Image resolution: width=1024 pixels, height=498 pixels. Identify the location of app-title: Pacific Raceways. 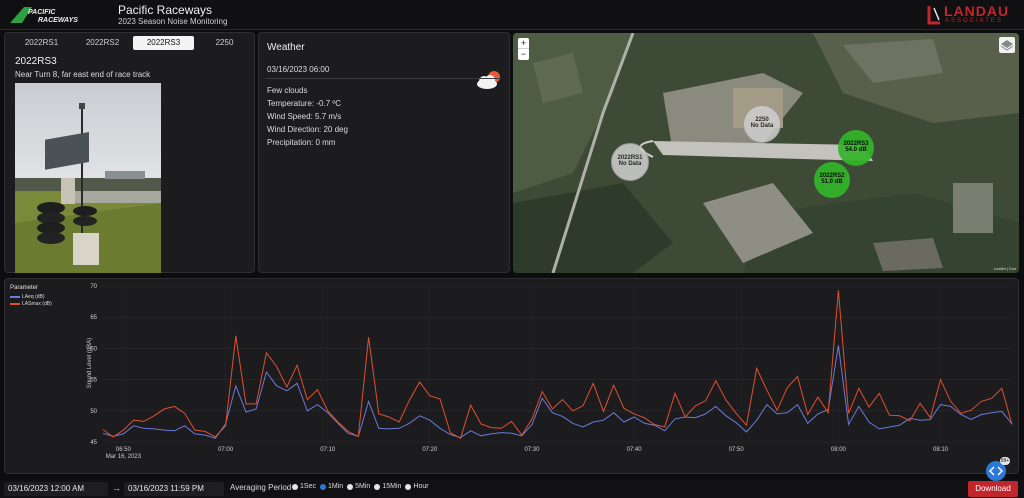
(165, 10).